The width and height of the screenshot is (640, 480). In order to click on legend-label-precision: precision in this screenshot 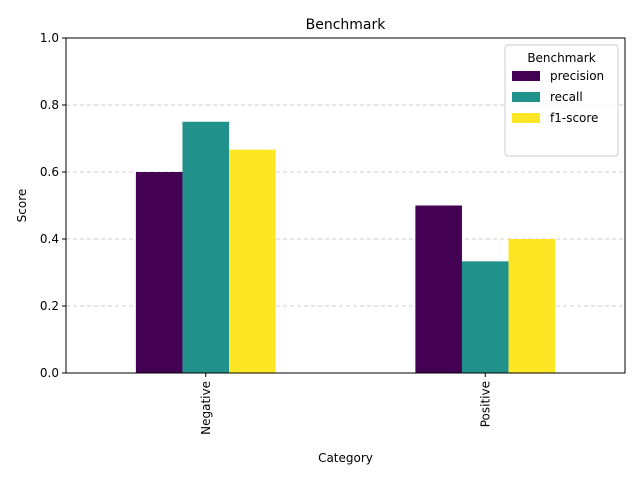, I will do `click(577, 76)`.